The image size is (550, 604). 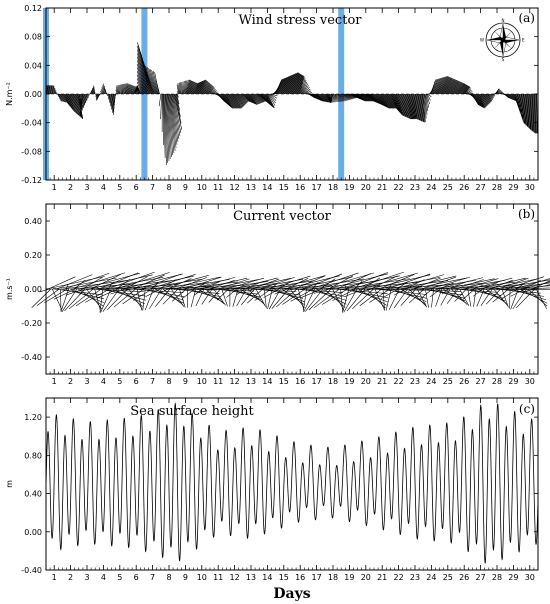 I want to click on y-tick-label: 0.04, so click(x=33, y=65).